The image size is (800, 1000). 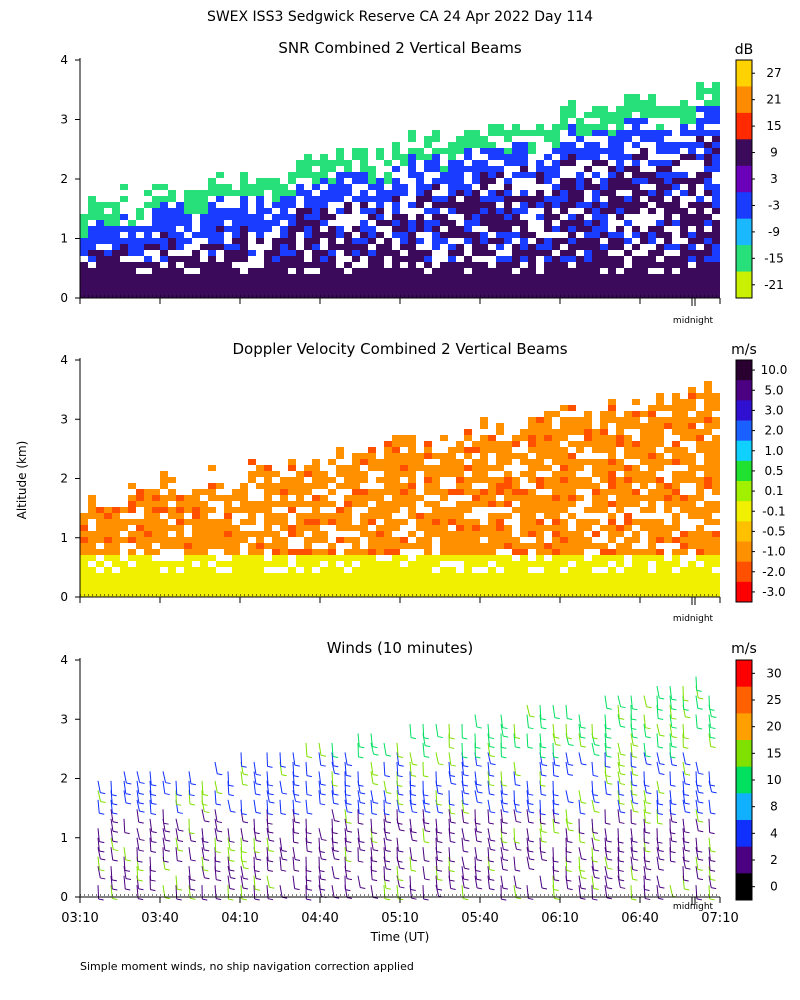 What do you see at coordinates (744, 807) in the screenshot?
I see `colorbar-segment` at bounding box center [744, 807].